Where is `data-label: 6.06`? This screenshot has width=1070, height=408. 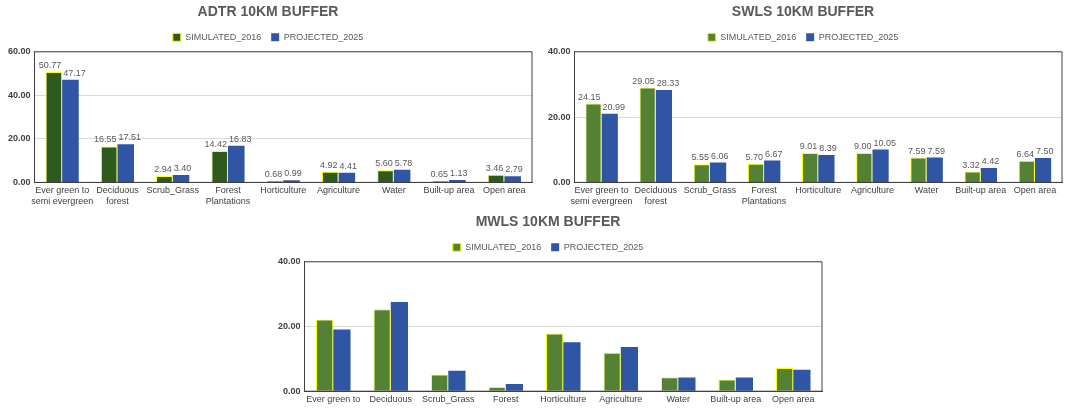 data-label: 6.06 is located at coordinates (719, 155).